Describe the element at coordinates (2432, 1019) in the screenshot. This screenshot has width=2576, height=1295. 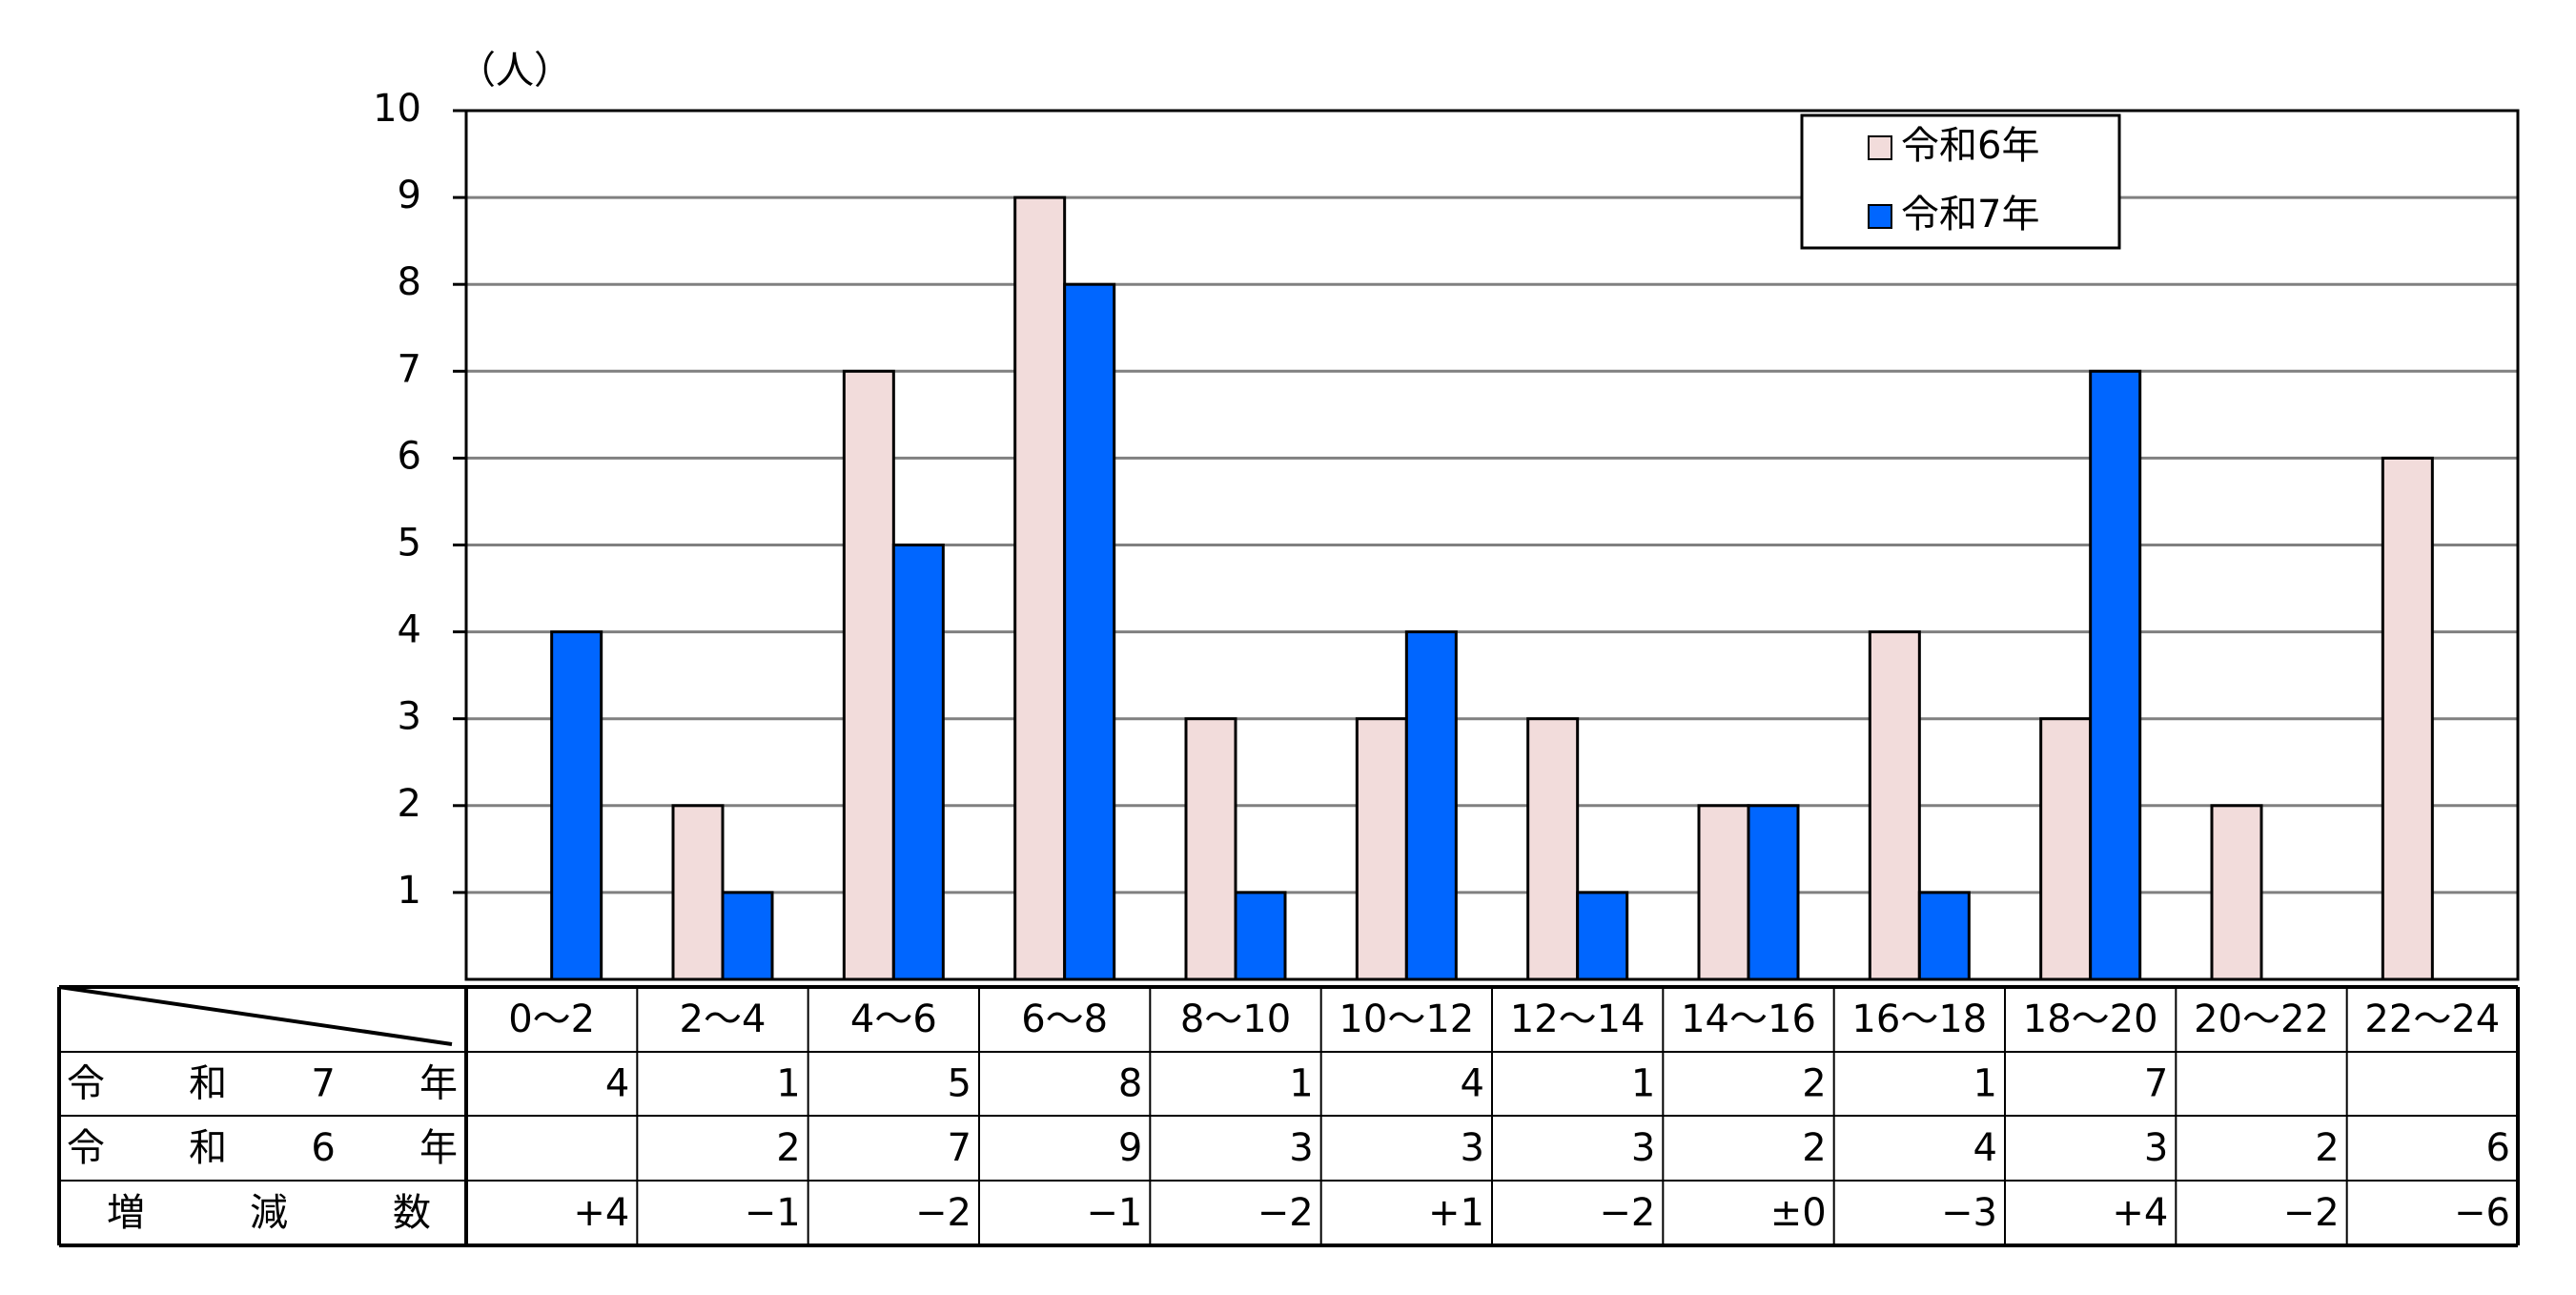
I see `x-tick-label: 22～24` at that location.